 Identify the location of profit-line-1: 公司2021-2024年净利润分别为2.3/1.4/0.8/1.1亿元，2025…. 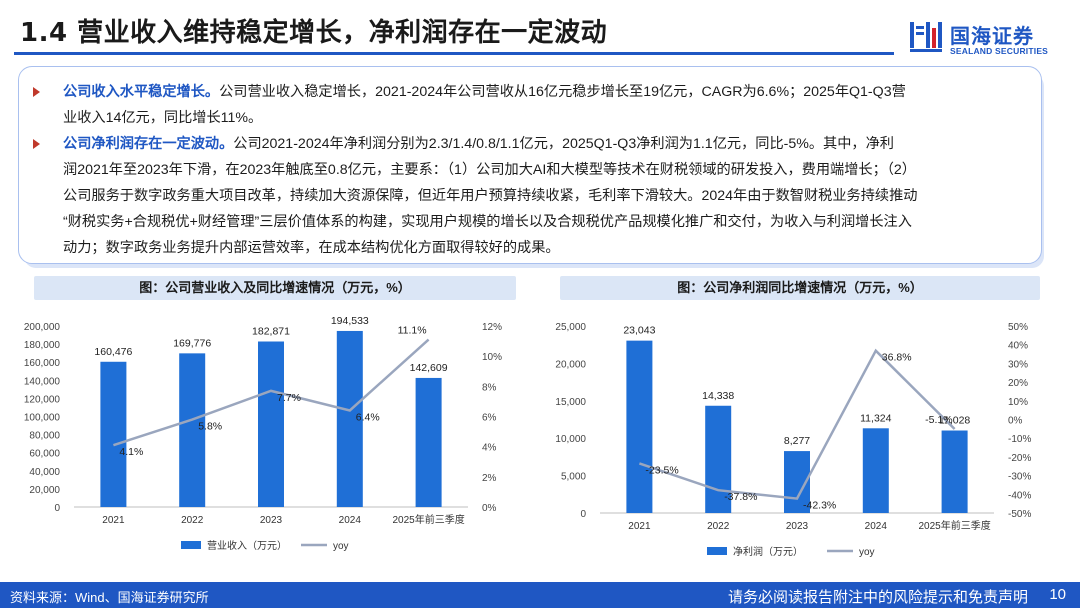
(563, 144).